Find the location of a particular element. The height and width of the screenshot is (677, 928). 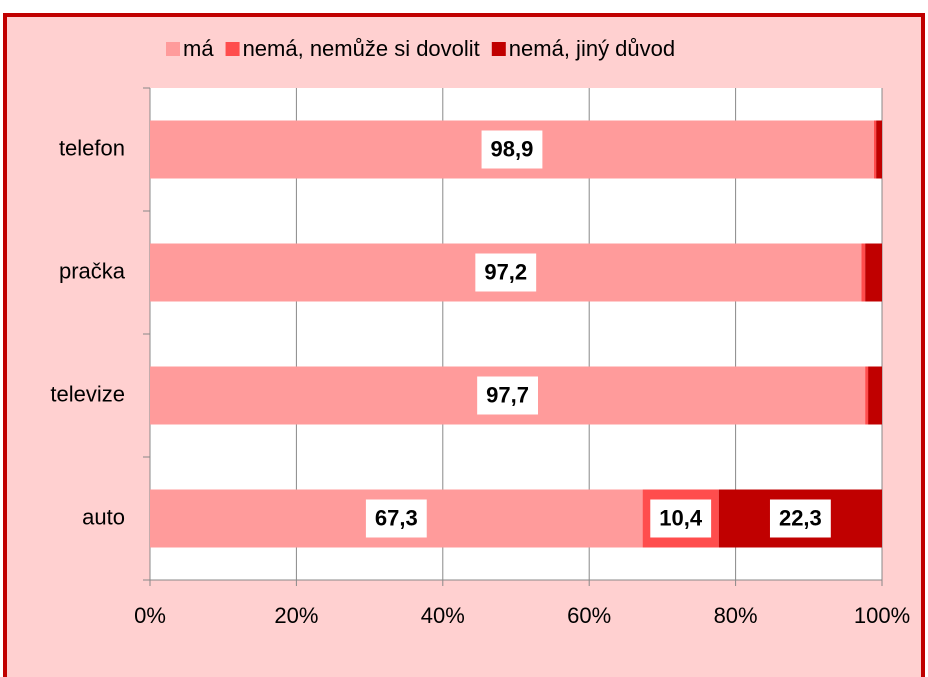

y-tick-label: telefon is located at coordinates (92, 147).